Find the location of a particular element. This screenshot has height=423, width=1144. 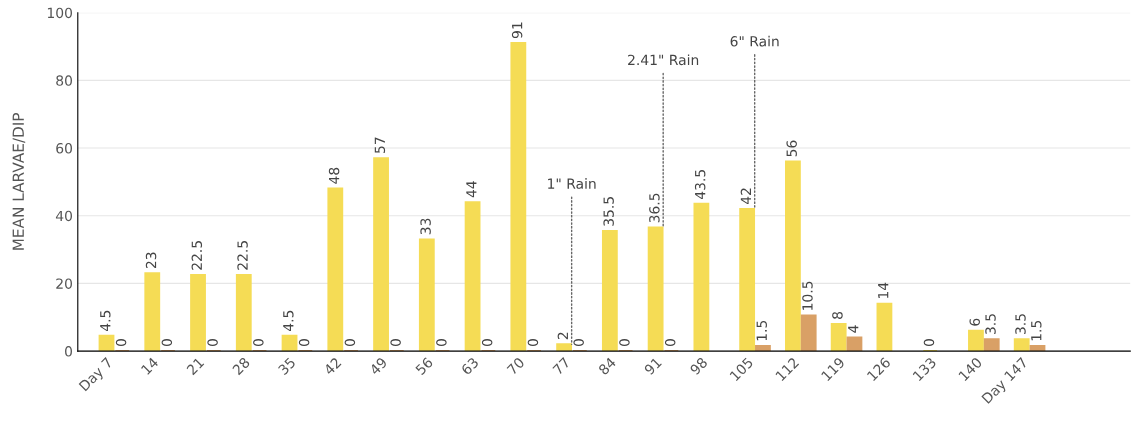

x-tick-label: 49 is located at coordinates (378, 366).